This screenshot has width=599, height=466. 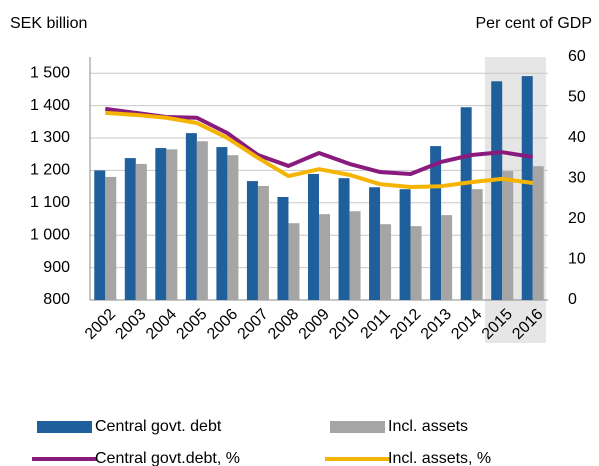 What do you see at coordinates (344, 324) in the screenshot?
I see `x-tick-label: 2010` at bounding box center [344, 324].